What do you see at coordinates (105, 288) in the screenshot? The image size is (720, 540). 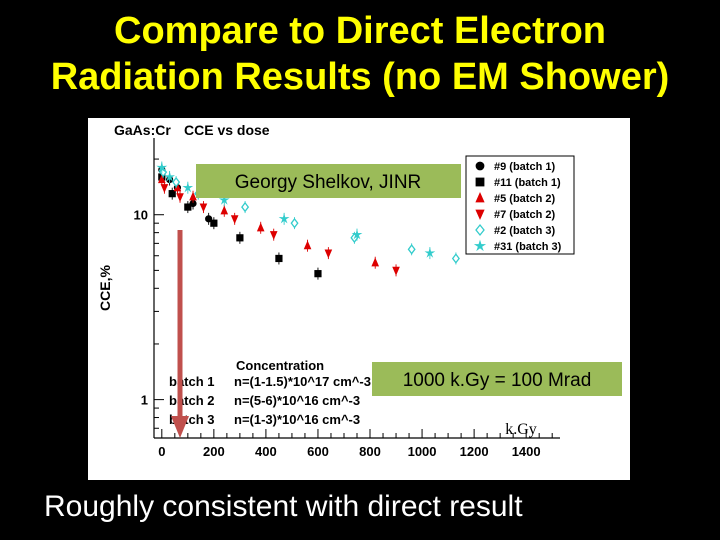 I see `y-axis-label: CCE,%` at bounding box center [105, 288].